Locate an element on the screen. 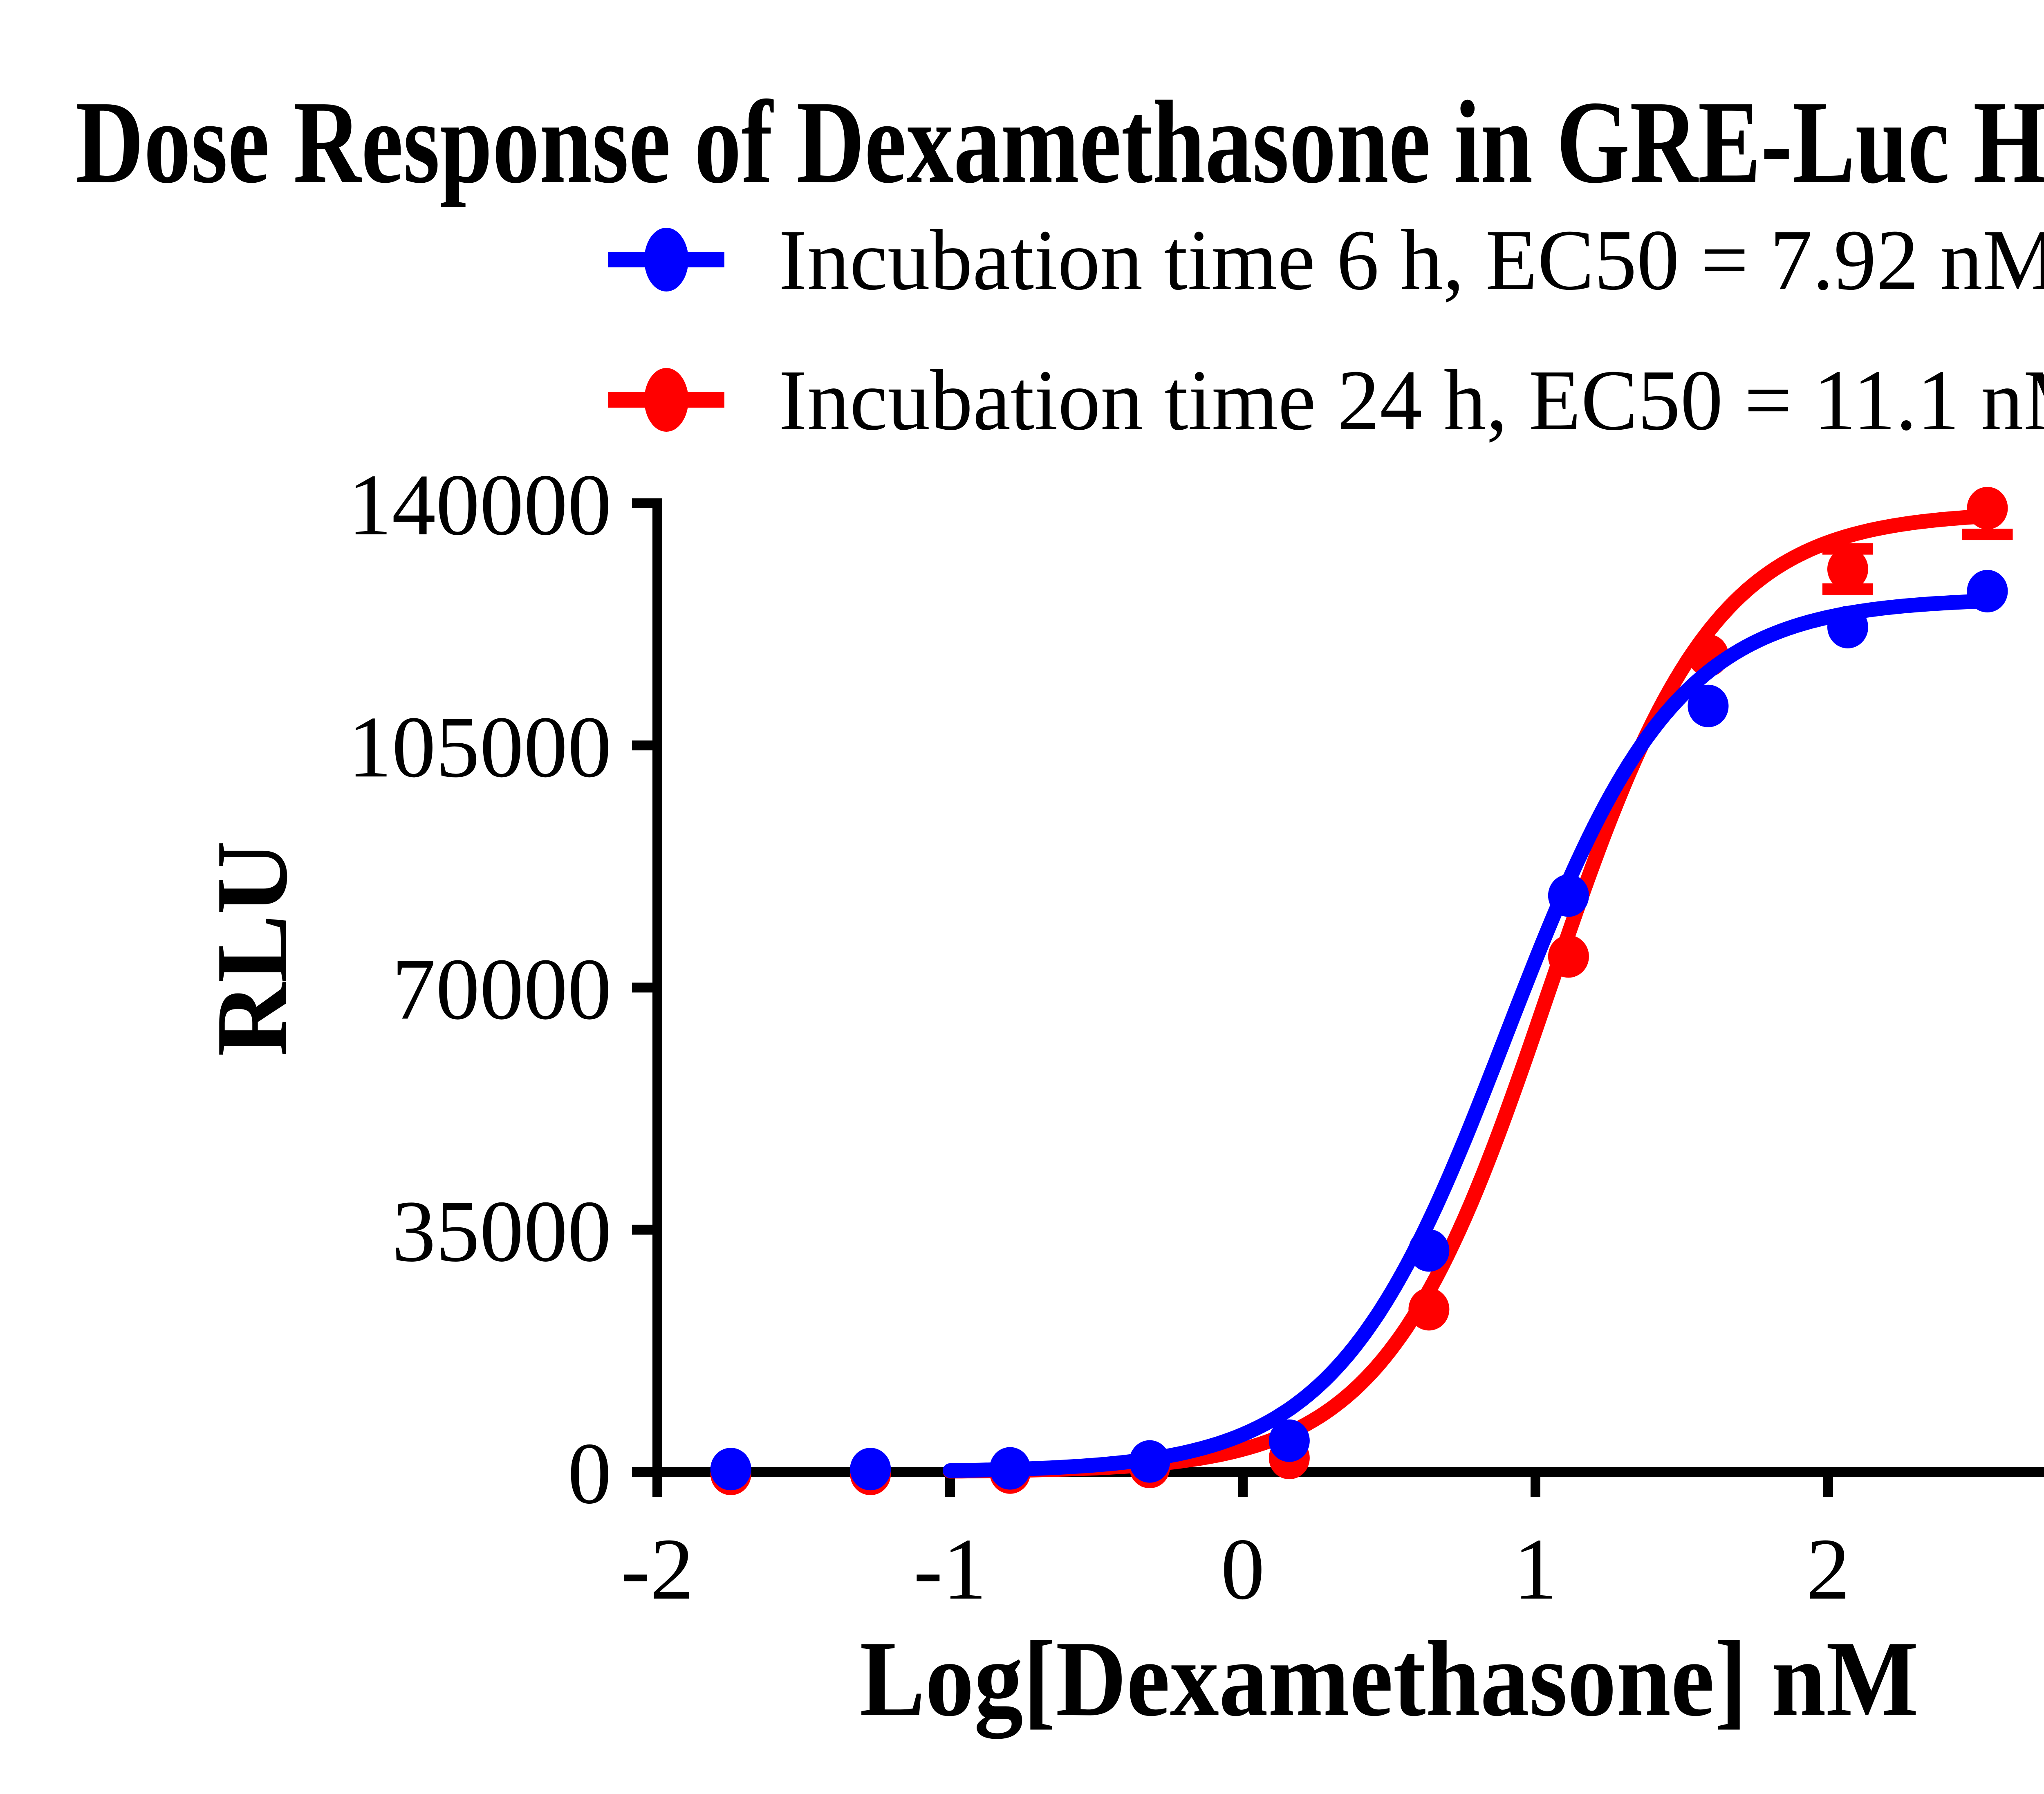 The image size is (2044, 1794). legend-item-6h: Incubation time 6 h, EC50 = 7.92 nM is located at coordinates (1326, 260).